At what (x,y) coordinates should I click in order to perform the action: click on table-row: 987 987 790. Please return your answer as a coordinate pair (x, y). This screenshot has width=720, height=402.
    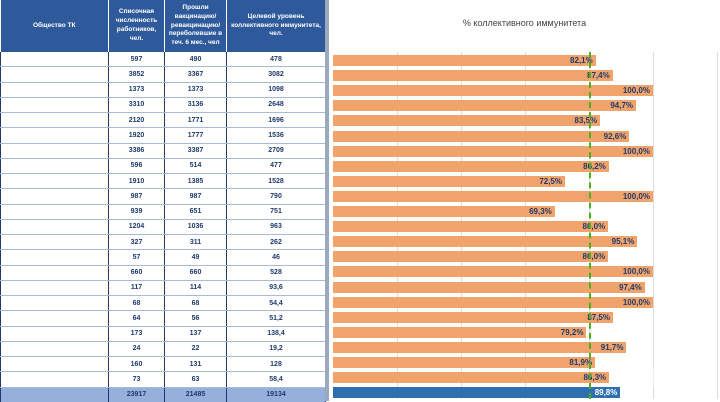
    Looking at the image, I should click on (163, 196).